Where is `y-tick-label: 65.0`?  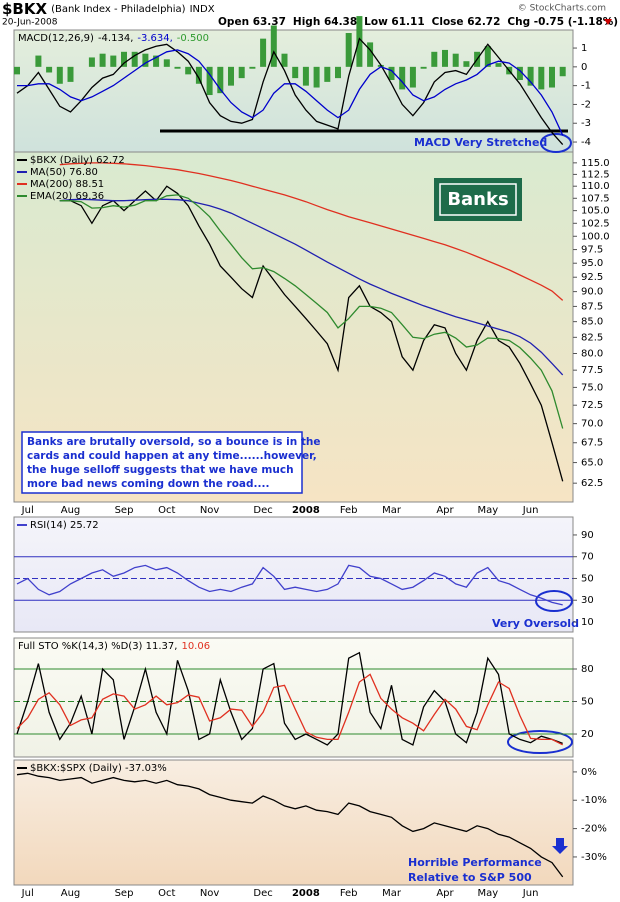 y-tick-label: 65.0 is located at coordinates (592, 463).